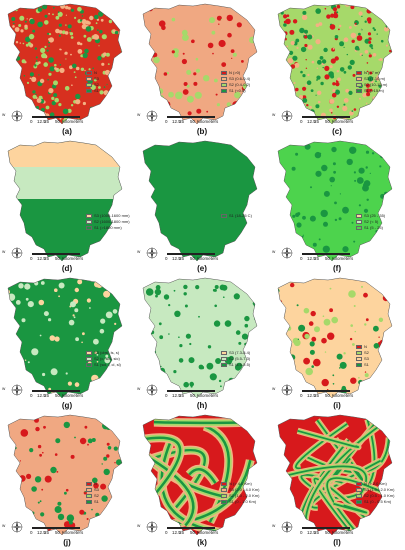  I want to click on legend-item: S3 (7-10 m), so click(371, 79).